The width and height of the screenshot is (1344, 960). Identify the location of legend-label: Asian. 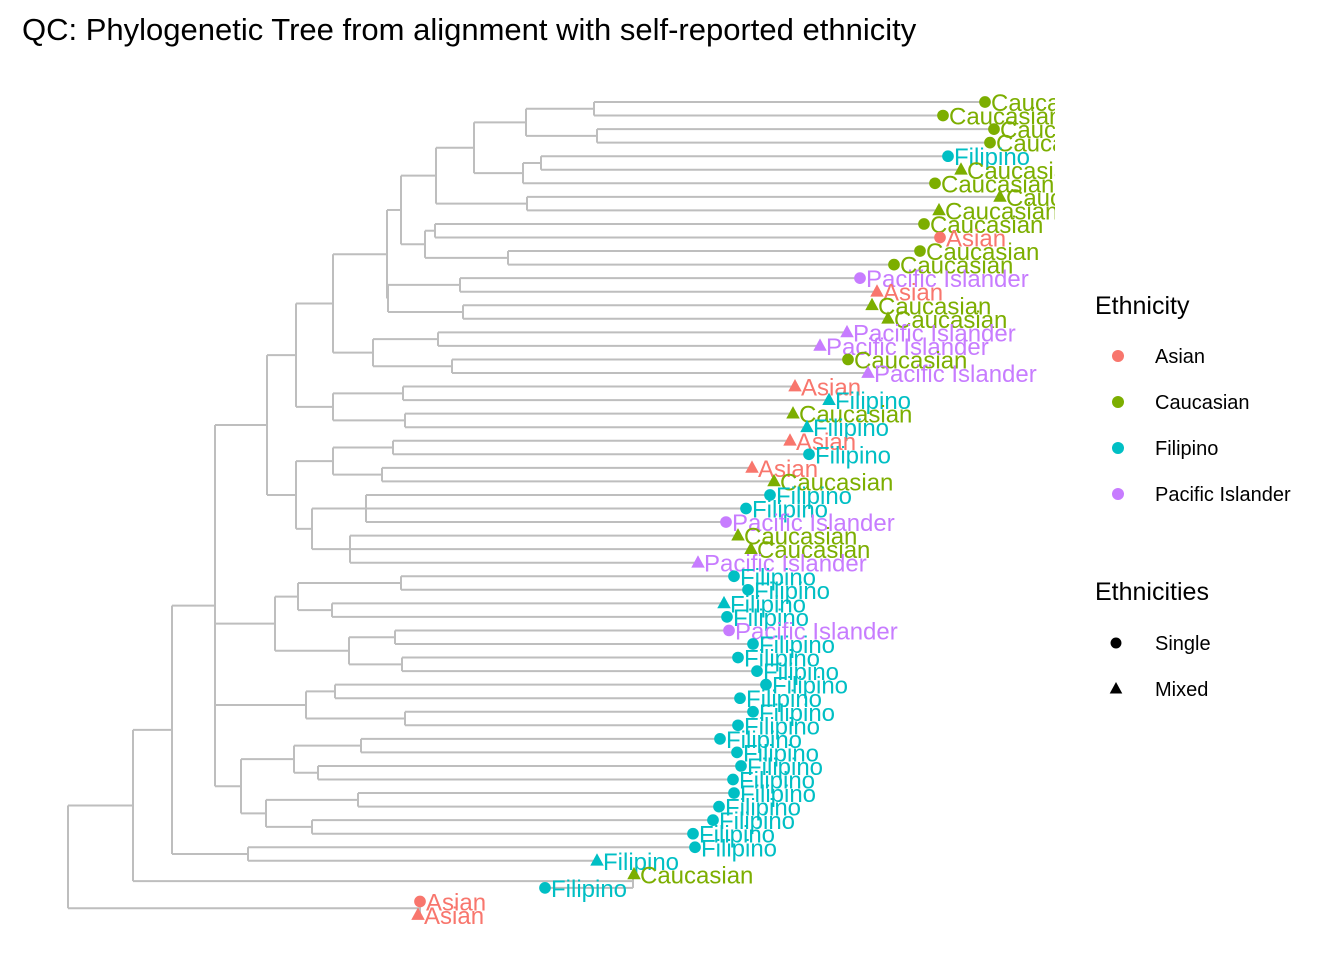
(1180, 357).